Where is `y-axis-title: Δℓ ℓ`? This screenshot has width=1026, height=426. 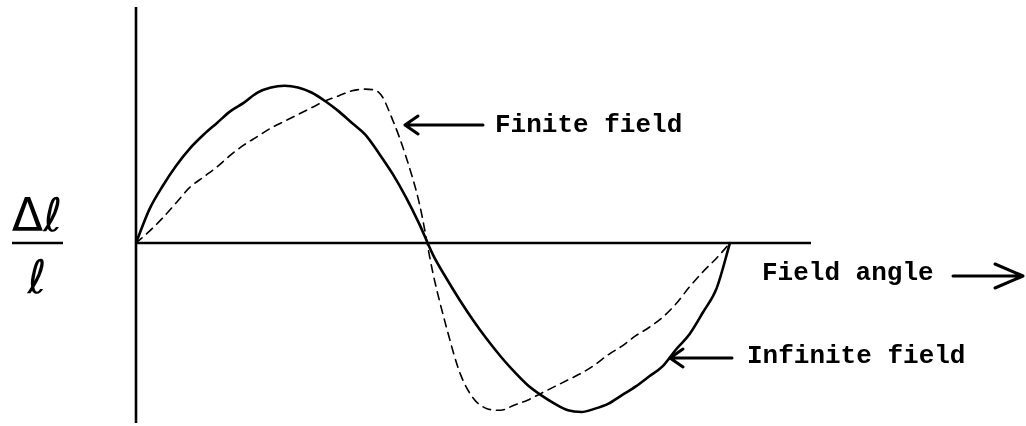 y-axis-title: Δℓ ℓ is located at coordinates (37, 245).